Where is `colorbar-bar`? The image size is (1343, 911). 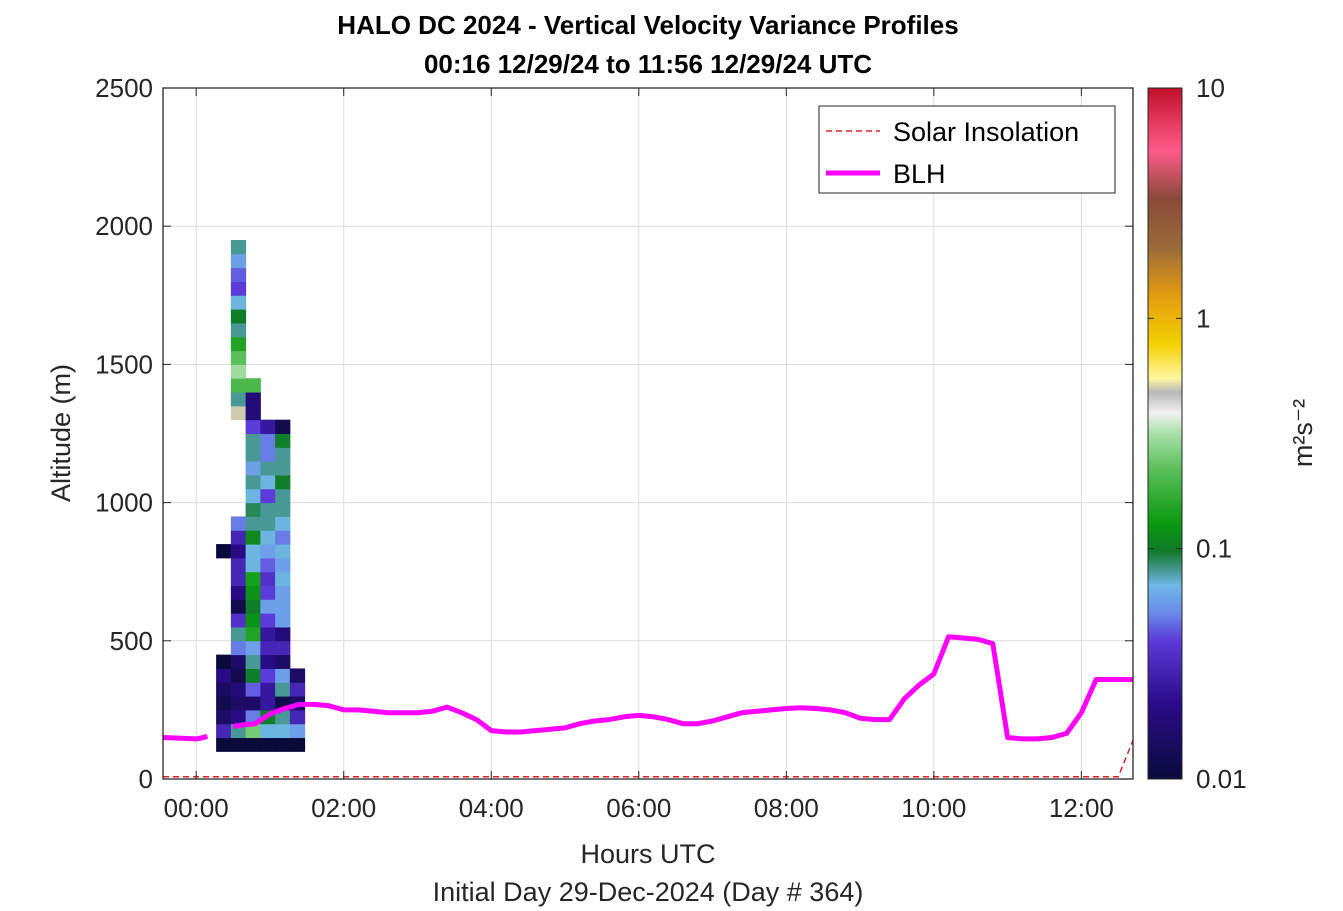 colorbar-bar is located at coordinates (1165, 433).